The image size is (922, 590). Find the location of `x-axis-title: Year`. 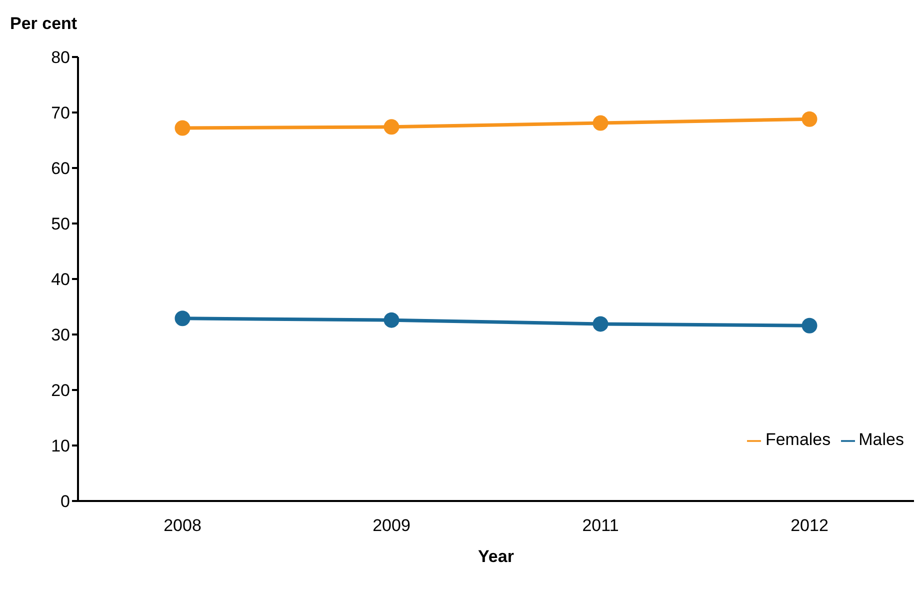

x-axis-title: Year is located at coordinates (496, 556).